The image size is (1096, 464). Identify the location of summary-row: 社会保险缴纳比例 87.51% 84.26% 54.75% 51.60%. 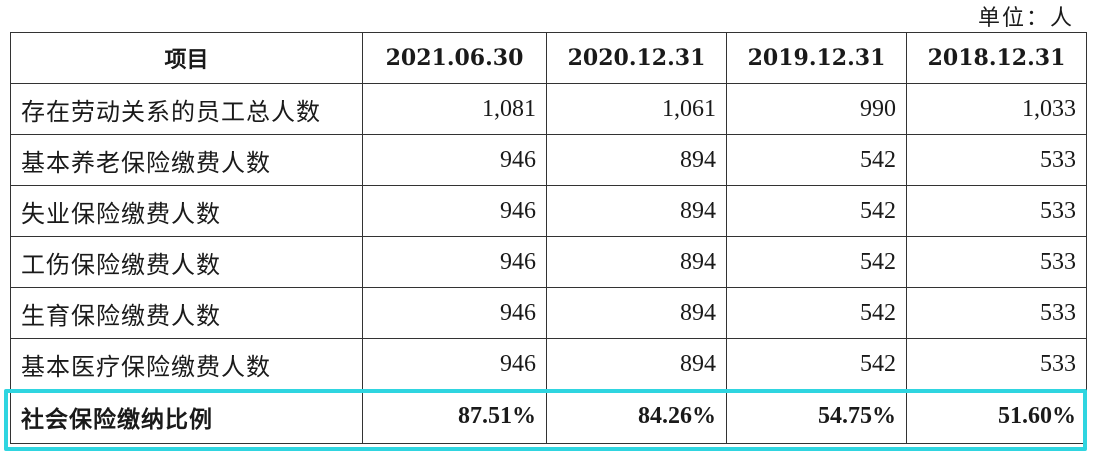
(548, 416).